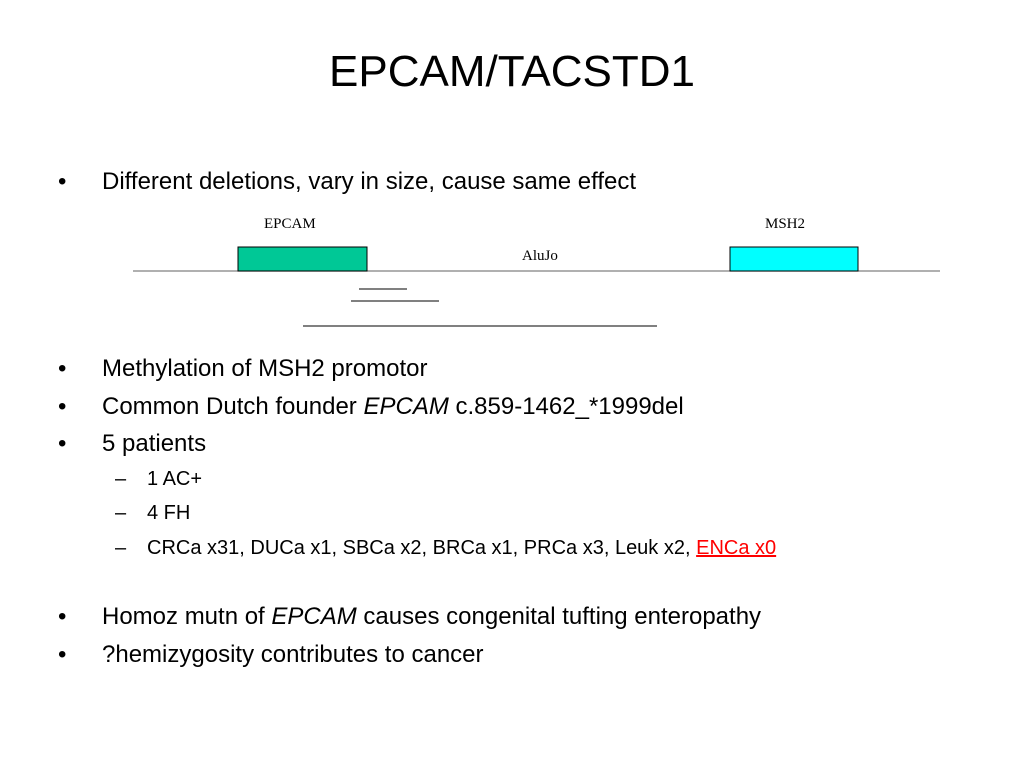  I want to click on bullet-hemizygosity: • ?hemizygosity contributes to cancer, so click(271, 655).